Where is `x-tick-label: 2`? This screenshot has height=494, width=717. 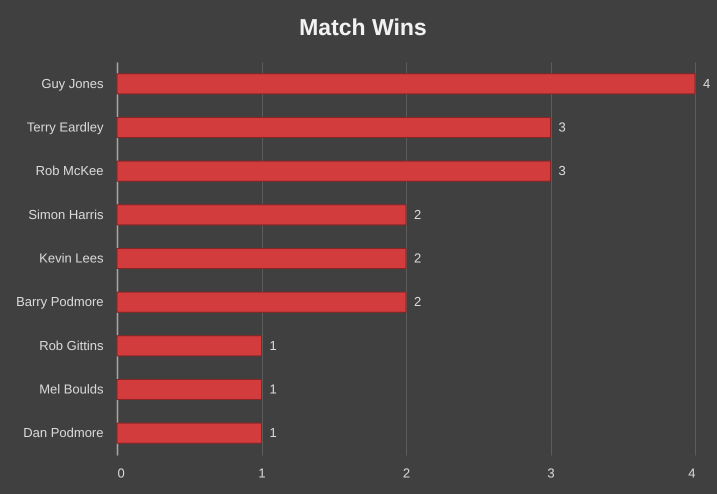
x-tick-label: 2 is located at coordinates (406, 473).